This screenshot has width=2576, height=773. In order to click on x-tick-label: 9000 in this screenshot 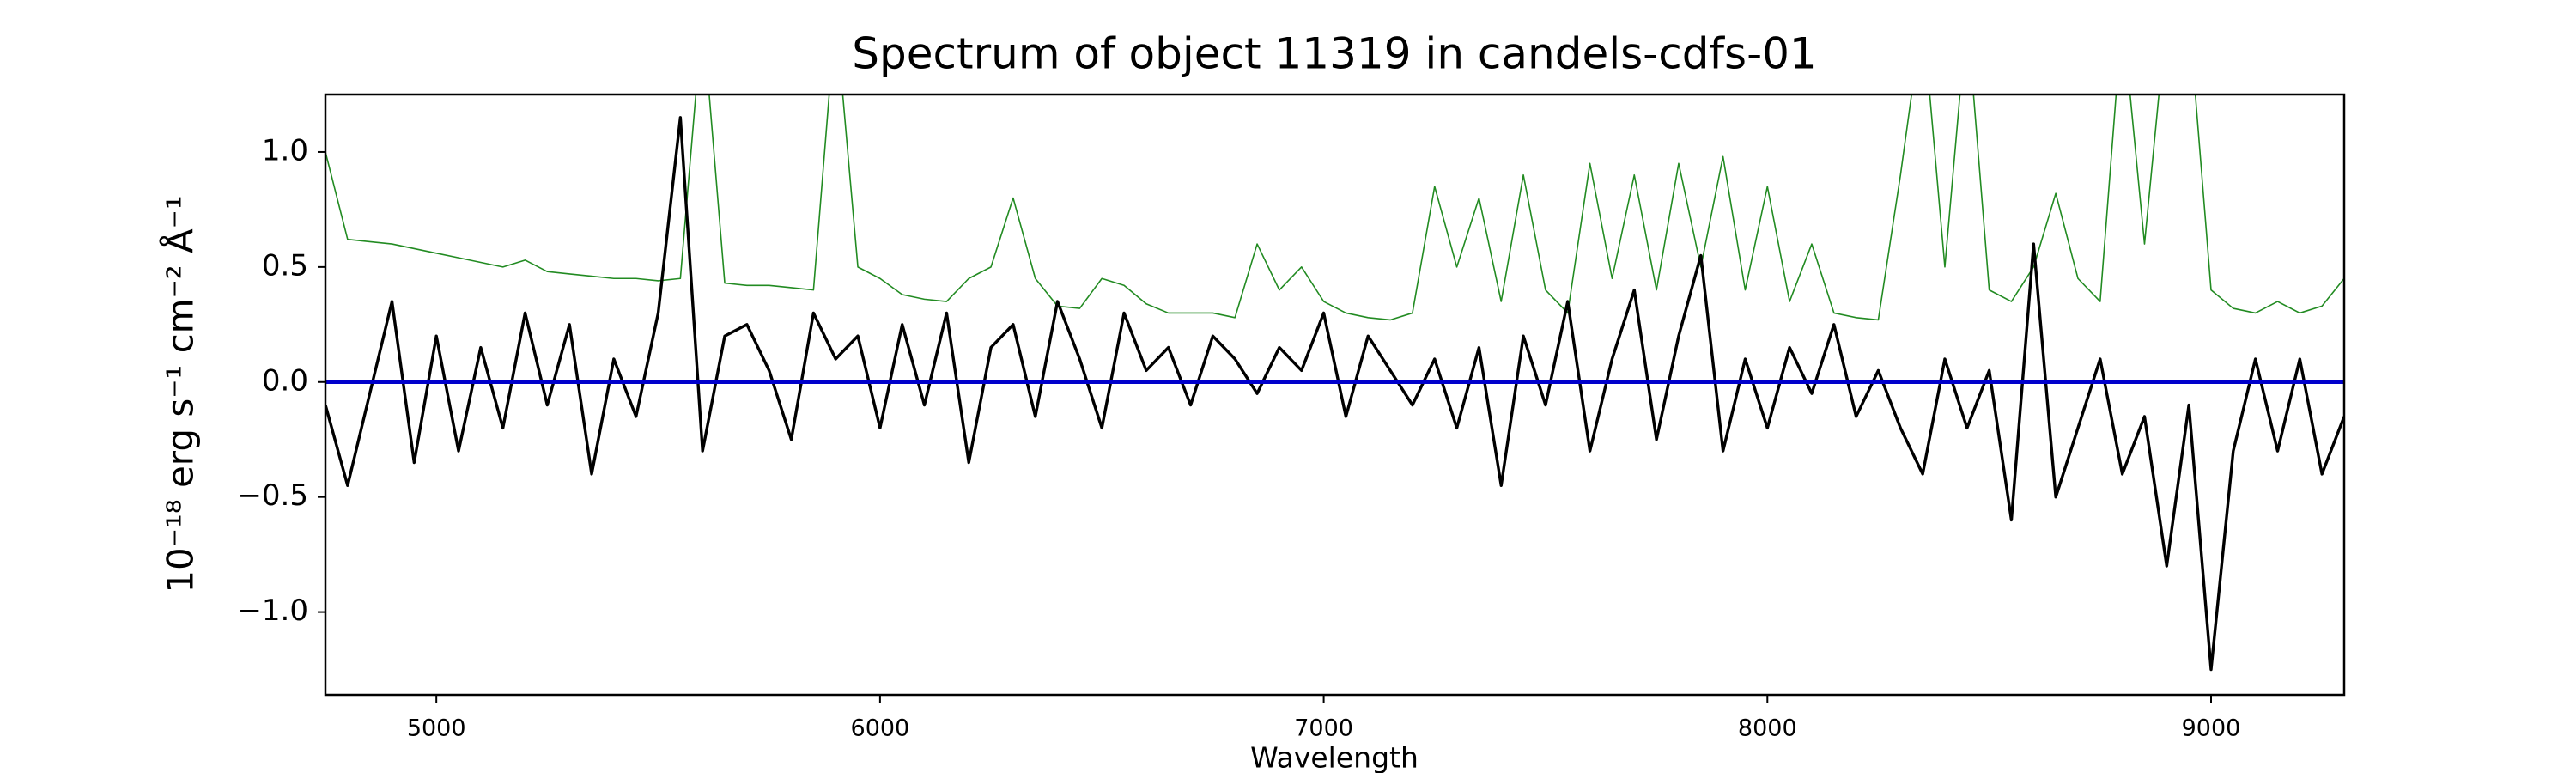, I will do `click(2211, 728)`.